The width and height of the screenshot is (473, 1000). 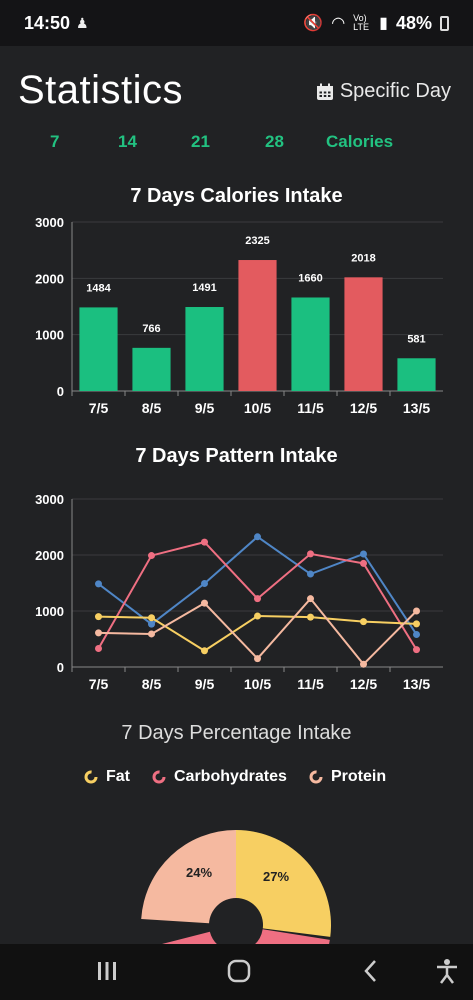 I want to click on carbohydrates-legend-icon, so click(x=159, y=777).